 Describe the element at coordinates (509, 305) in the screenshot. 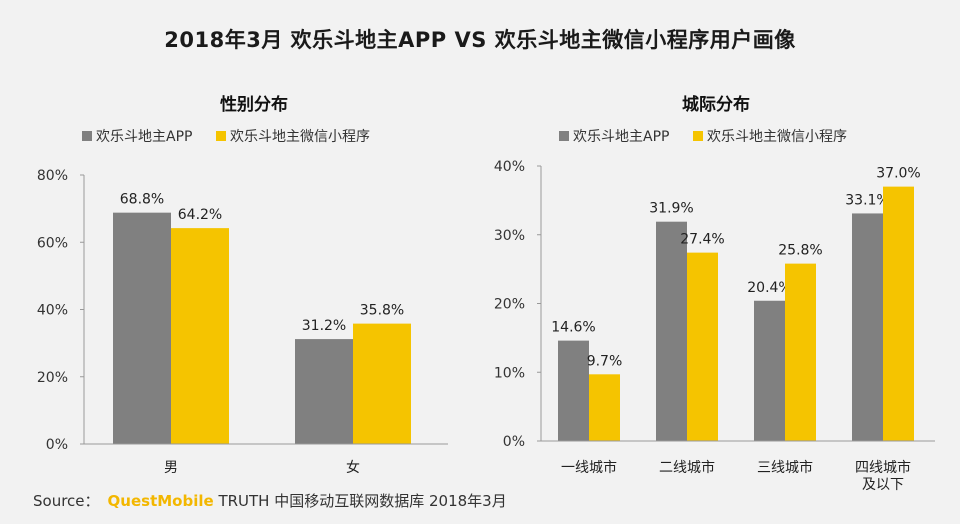

I see `chart2-y-tick-label-2: 20%` at that location.